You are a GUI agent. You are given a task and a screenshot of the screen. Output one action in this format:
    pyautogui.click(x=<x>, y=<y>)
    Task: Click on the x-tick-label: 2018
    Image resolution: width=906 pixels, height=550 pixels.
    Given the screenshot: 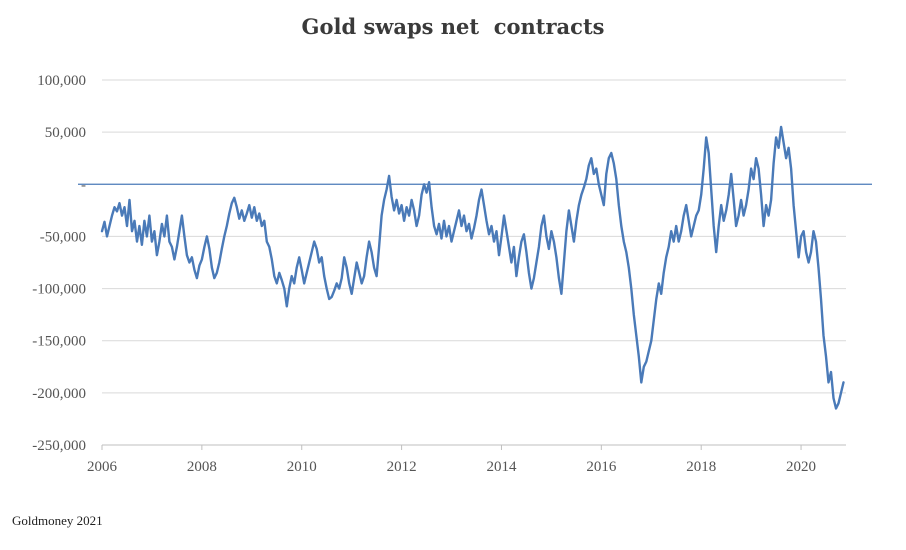 What is the action you would take?
    pyautogui.click(x=701, y=467)
    